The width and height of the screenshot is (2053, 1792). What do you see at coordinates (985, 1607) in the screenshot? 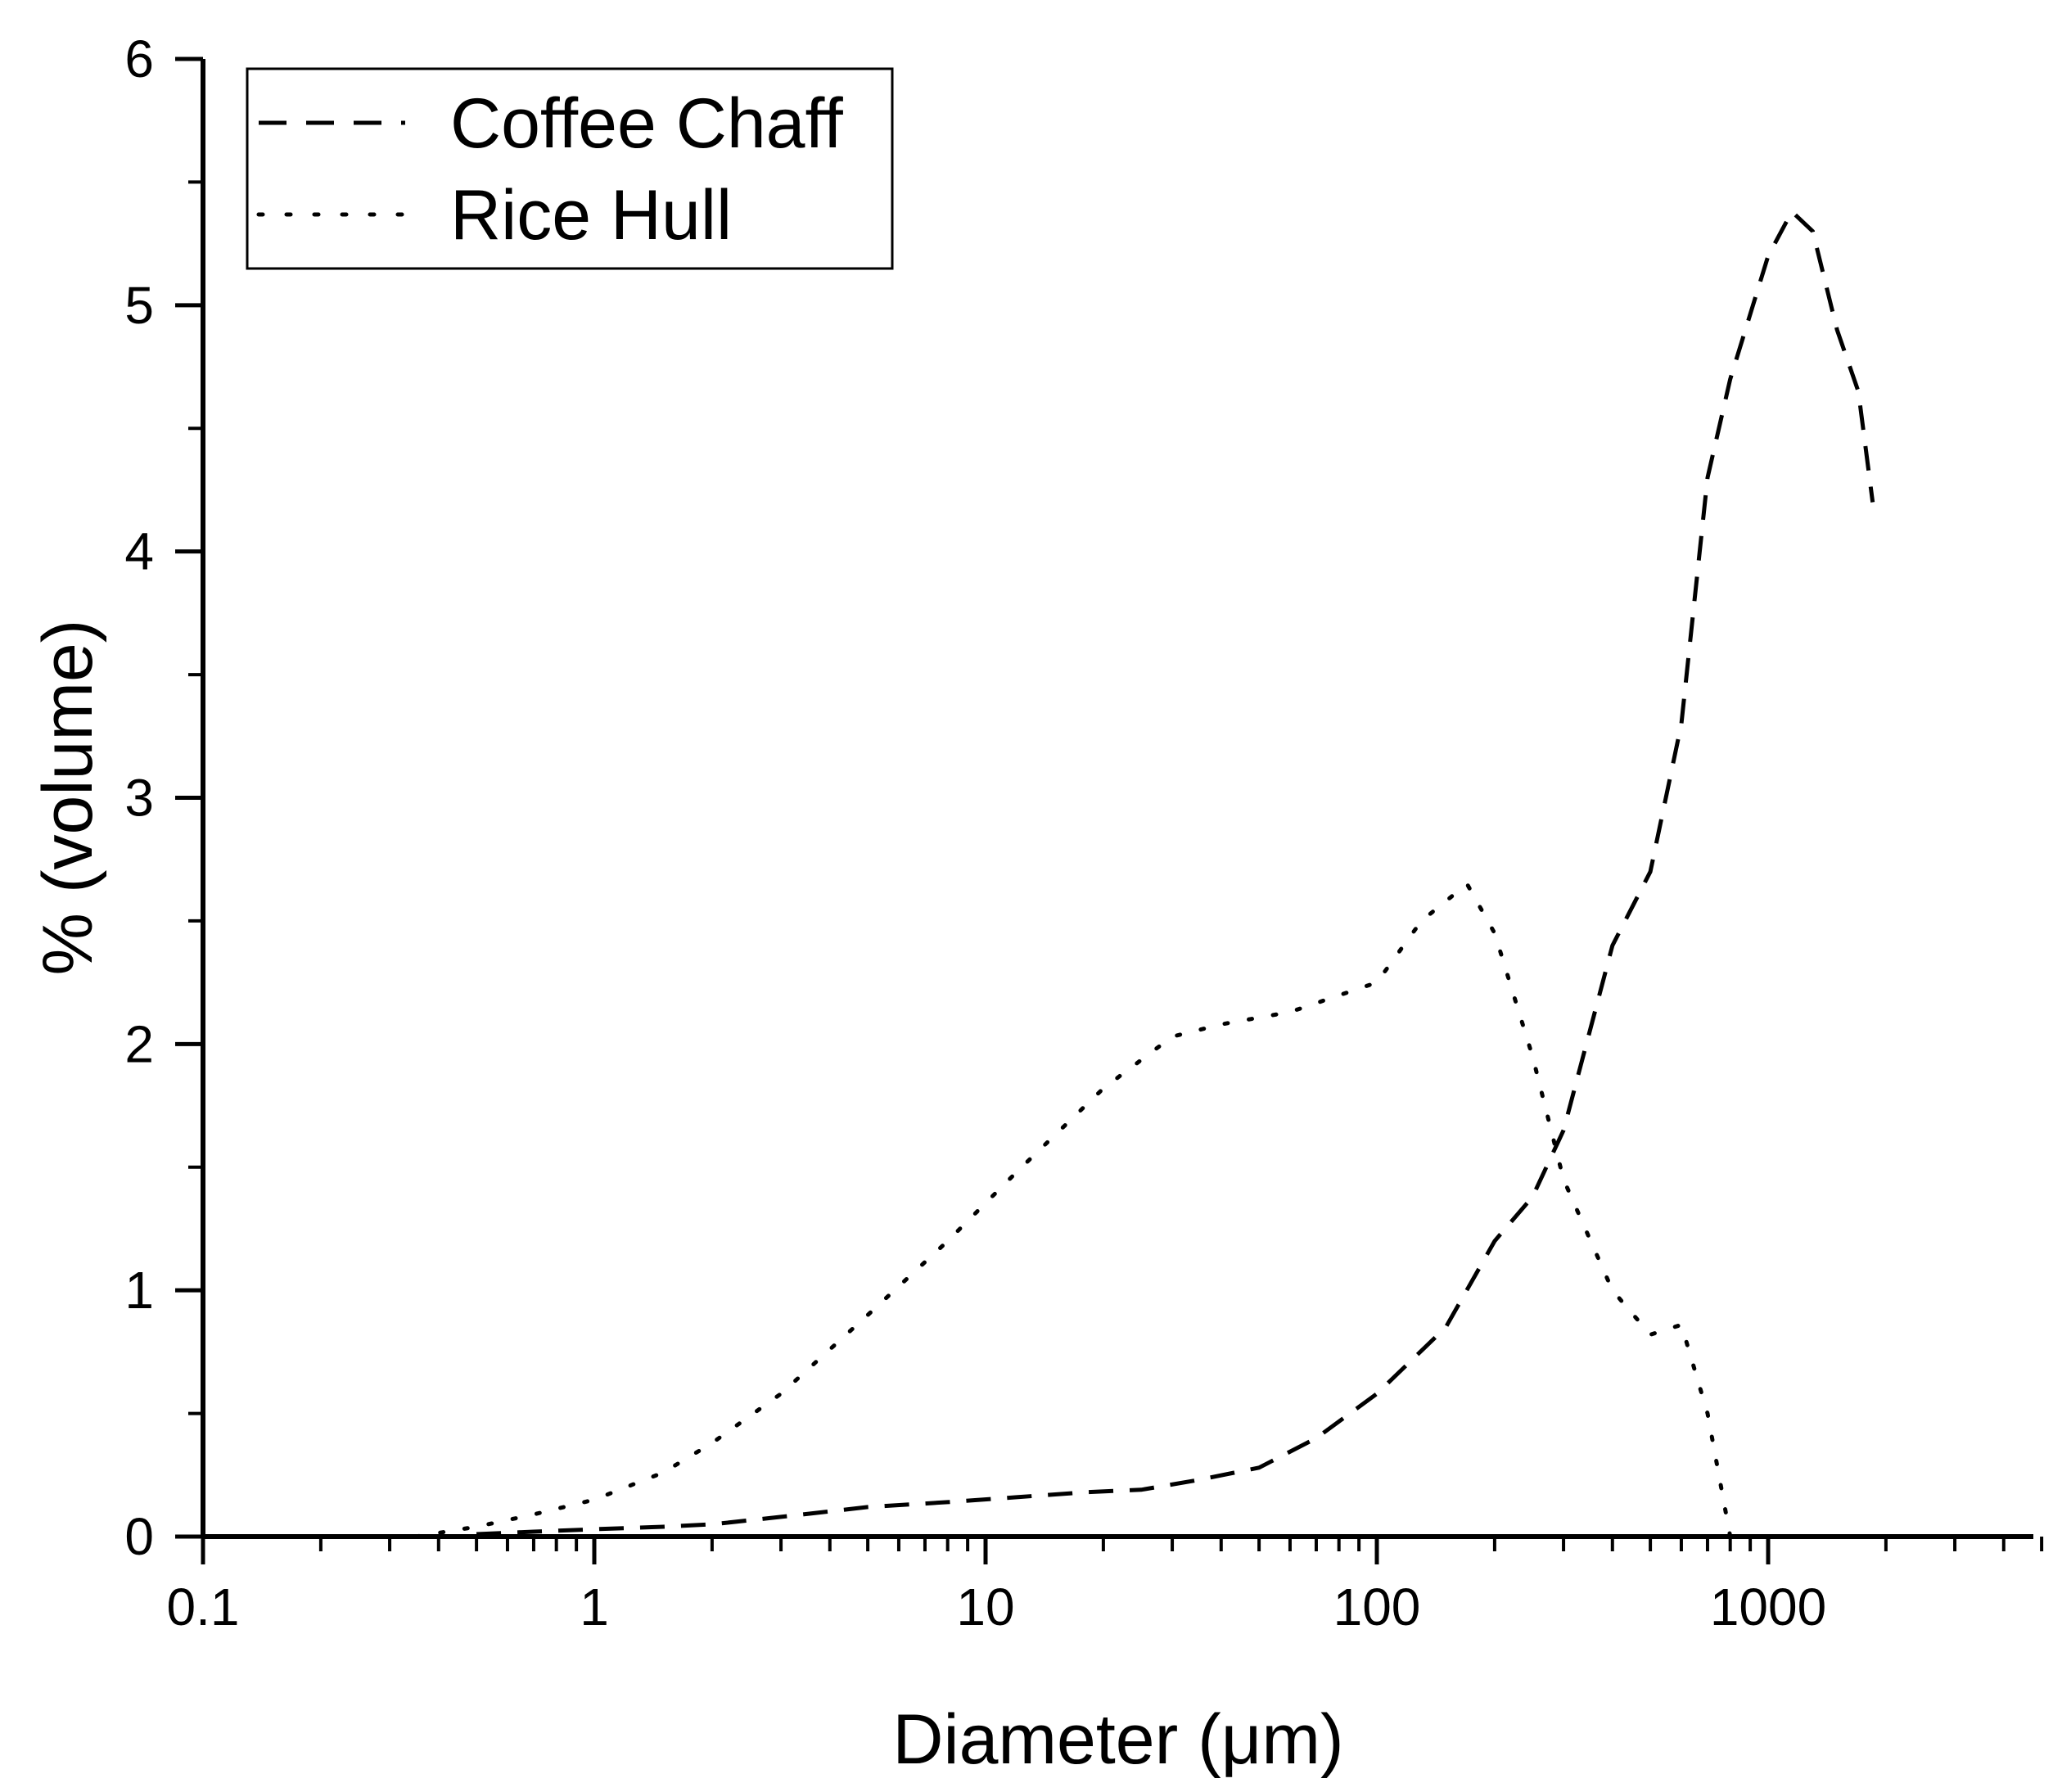
I see `x-tick-label: 10` at bounding box center [985, 1607].